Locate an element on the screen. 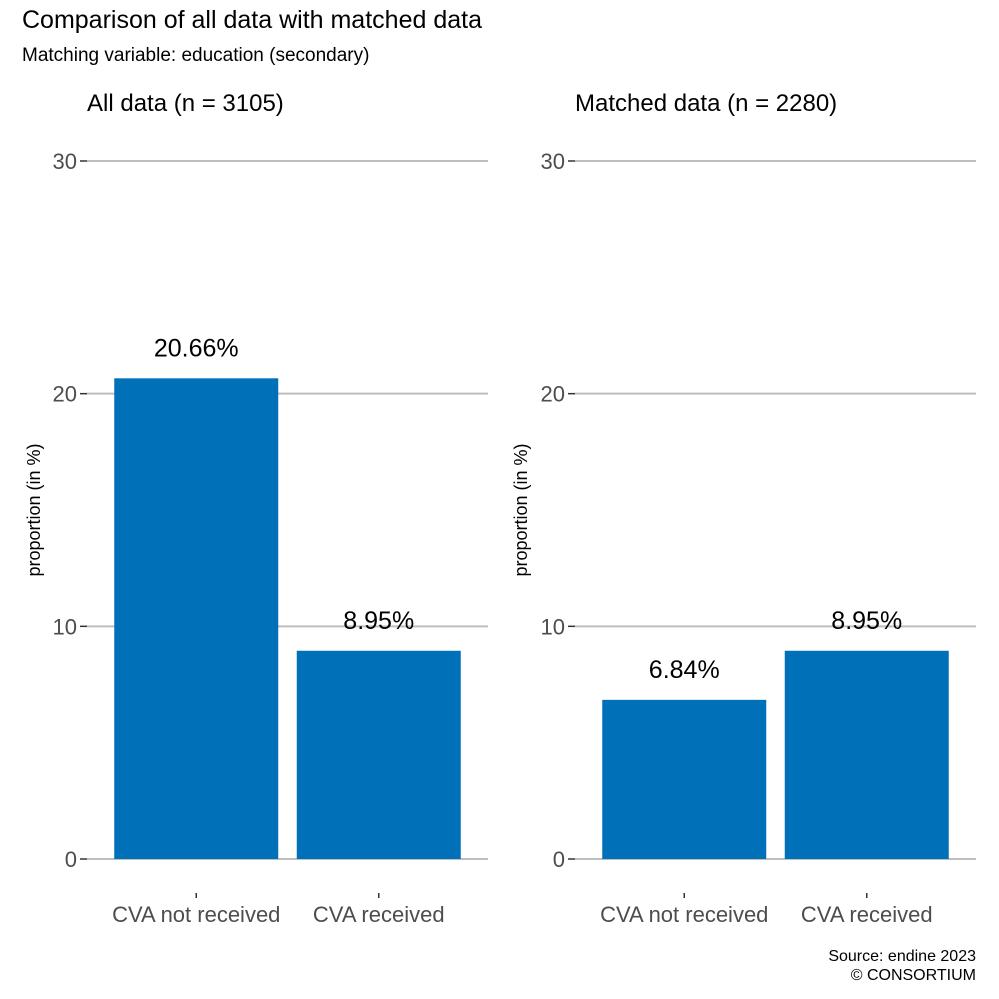 This screenshot has height=999, width=999. data-label: 6.84% is located at coordinates (684, 670).